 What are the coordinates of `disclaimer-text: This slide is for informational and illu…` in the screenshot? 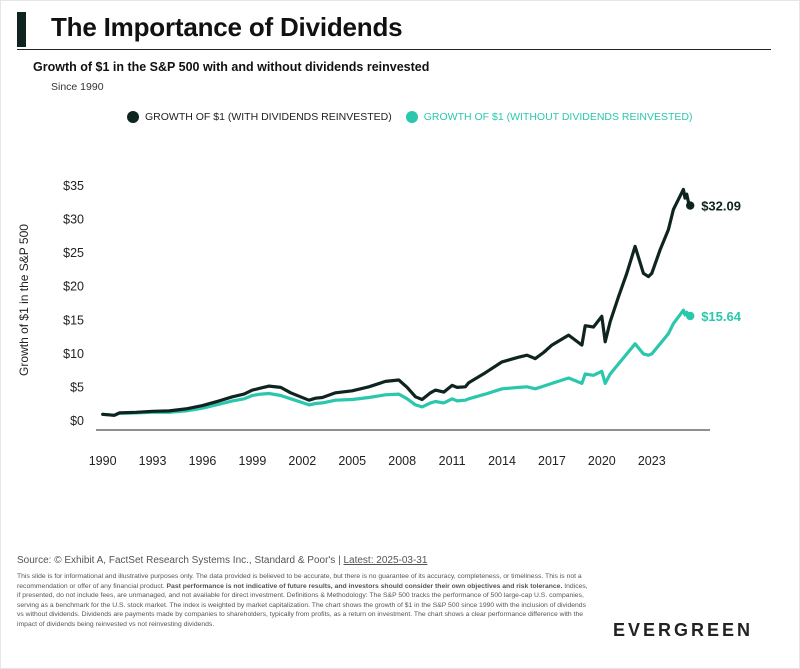 It's located at (299, 581).